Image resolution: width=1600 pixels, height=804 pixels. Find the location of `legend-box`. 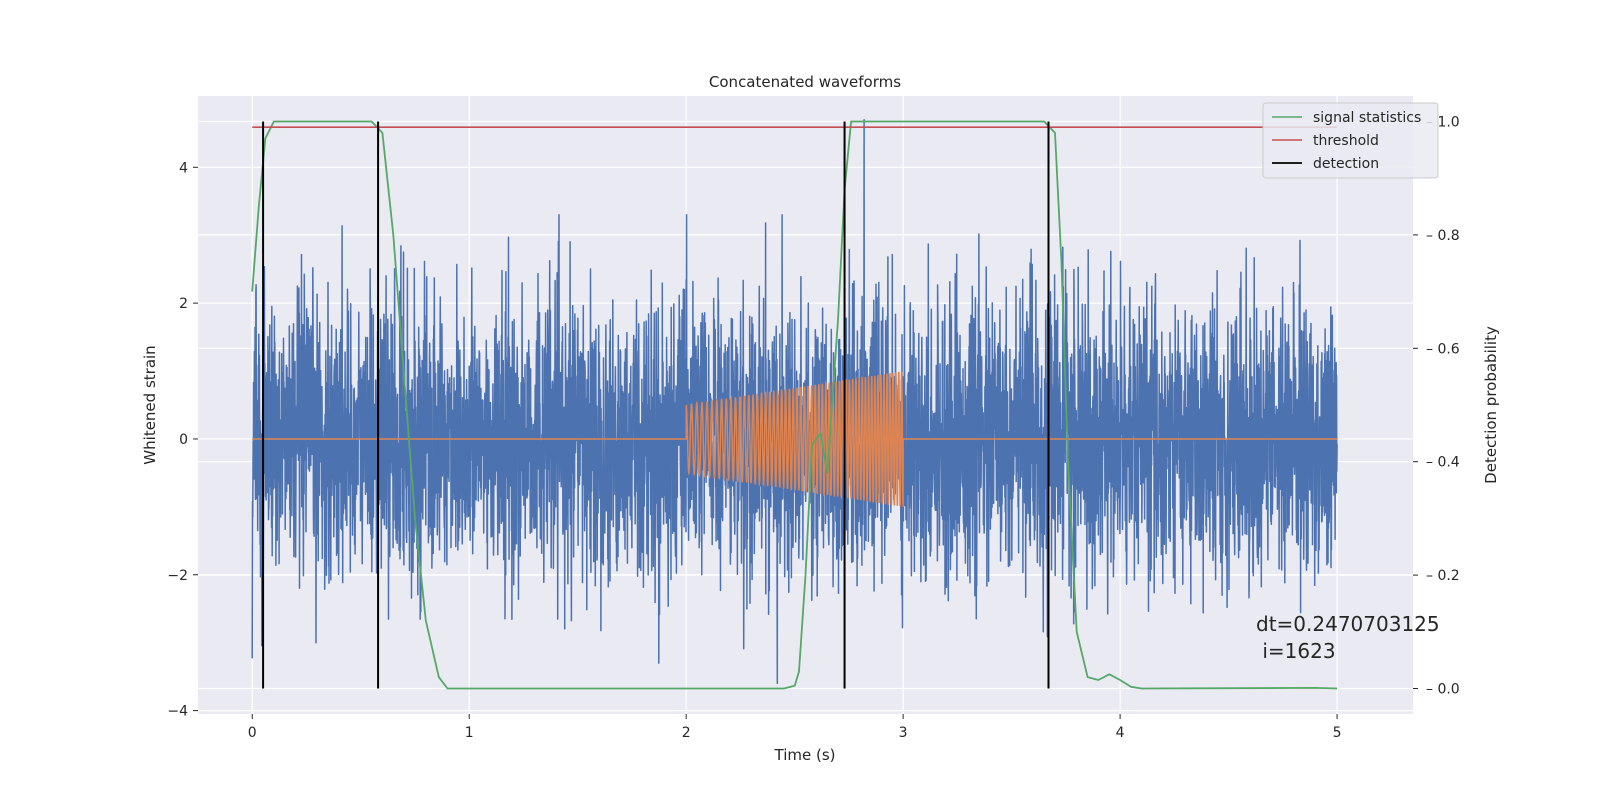

legend-box is located at coordinates (1350, 140).